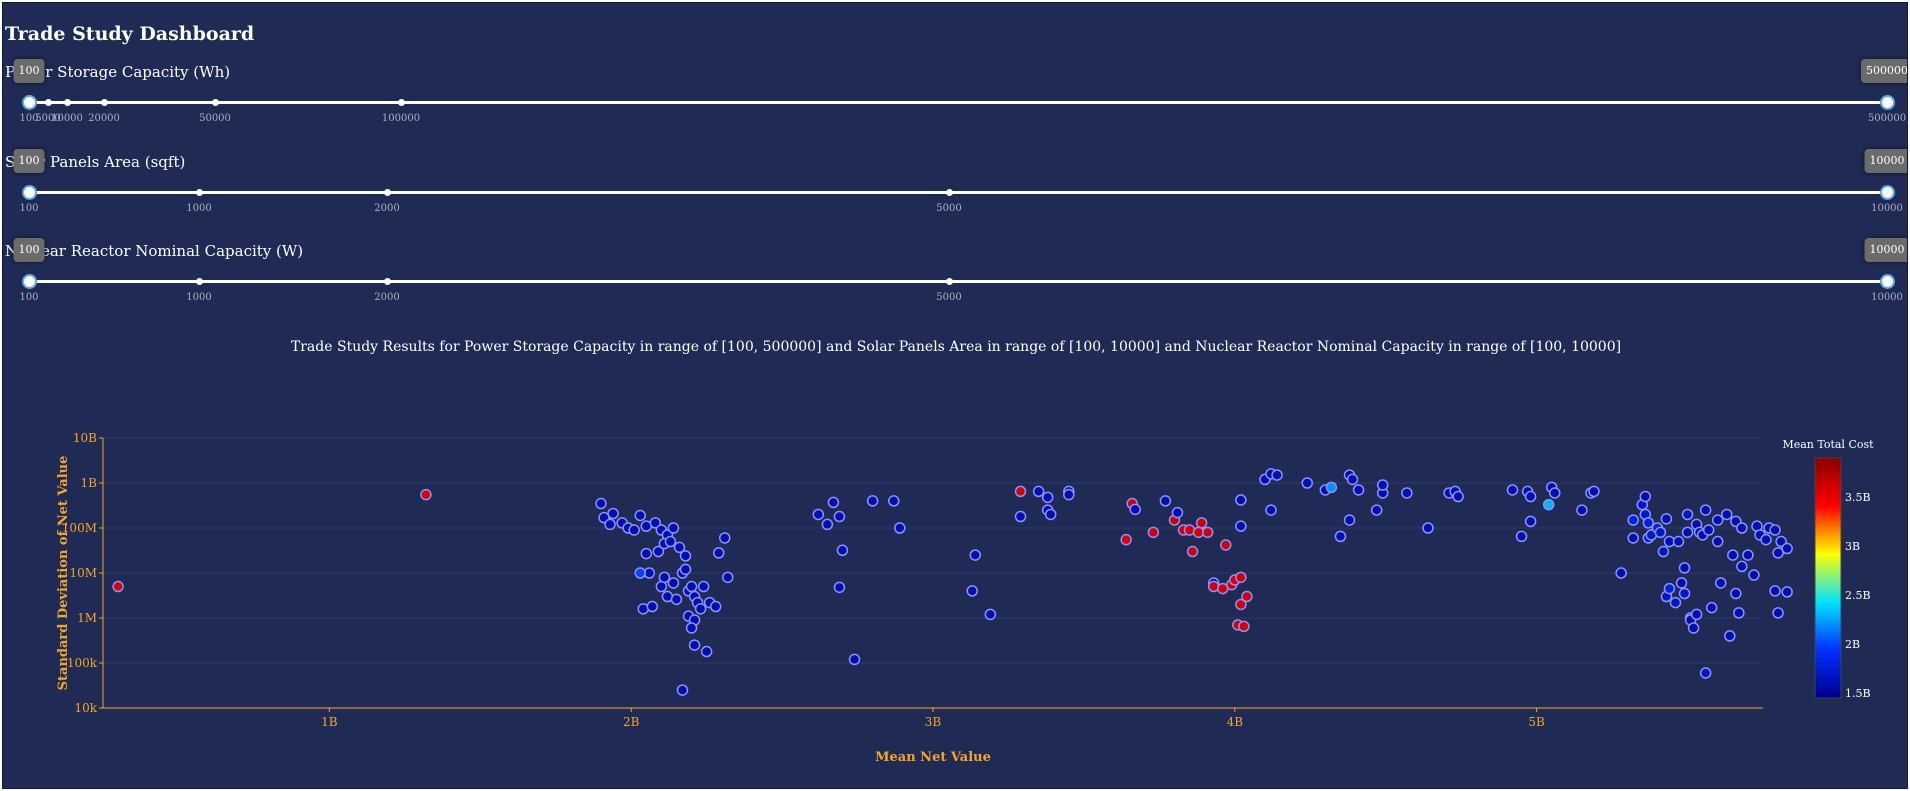 Image resolution: width=1910 pixels, height=791 pixels. Describe the element at coordinates (1887, 118) in the screenshot. I see `slider-tick-label: 500000` at that location.